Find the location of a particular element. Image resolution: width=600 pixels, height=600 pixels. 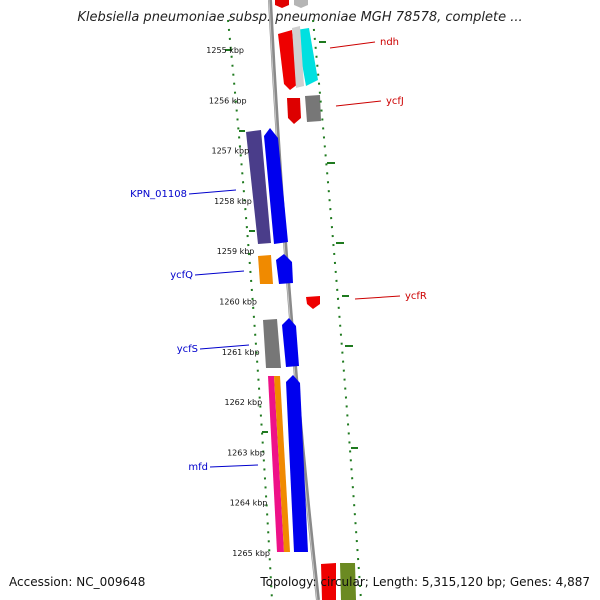

scale-tick-label: 1264 kbp is located at coordinates (249, 503).